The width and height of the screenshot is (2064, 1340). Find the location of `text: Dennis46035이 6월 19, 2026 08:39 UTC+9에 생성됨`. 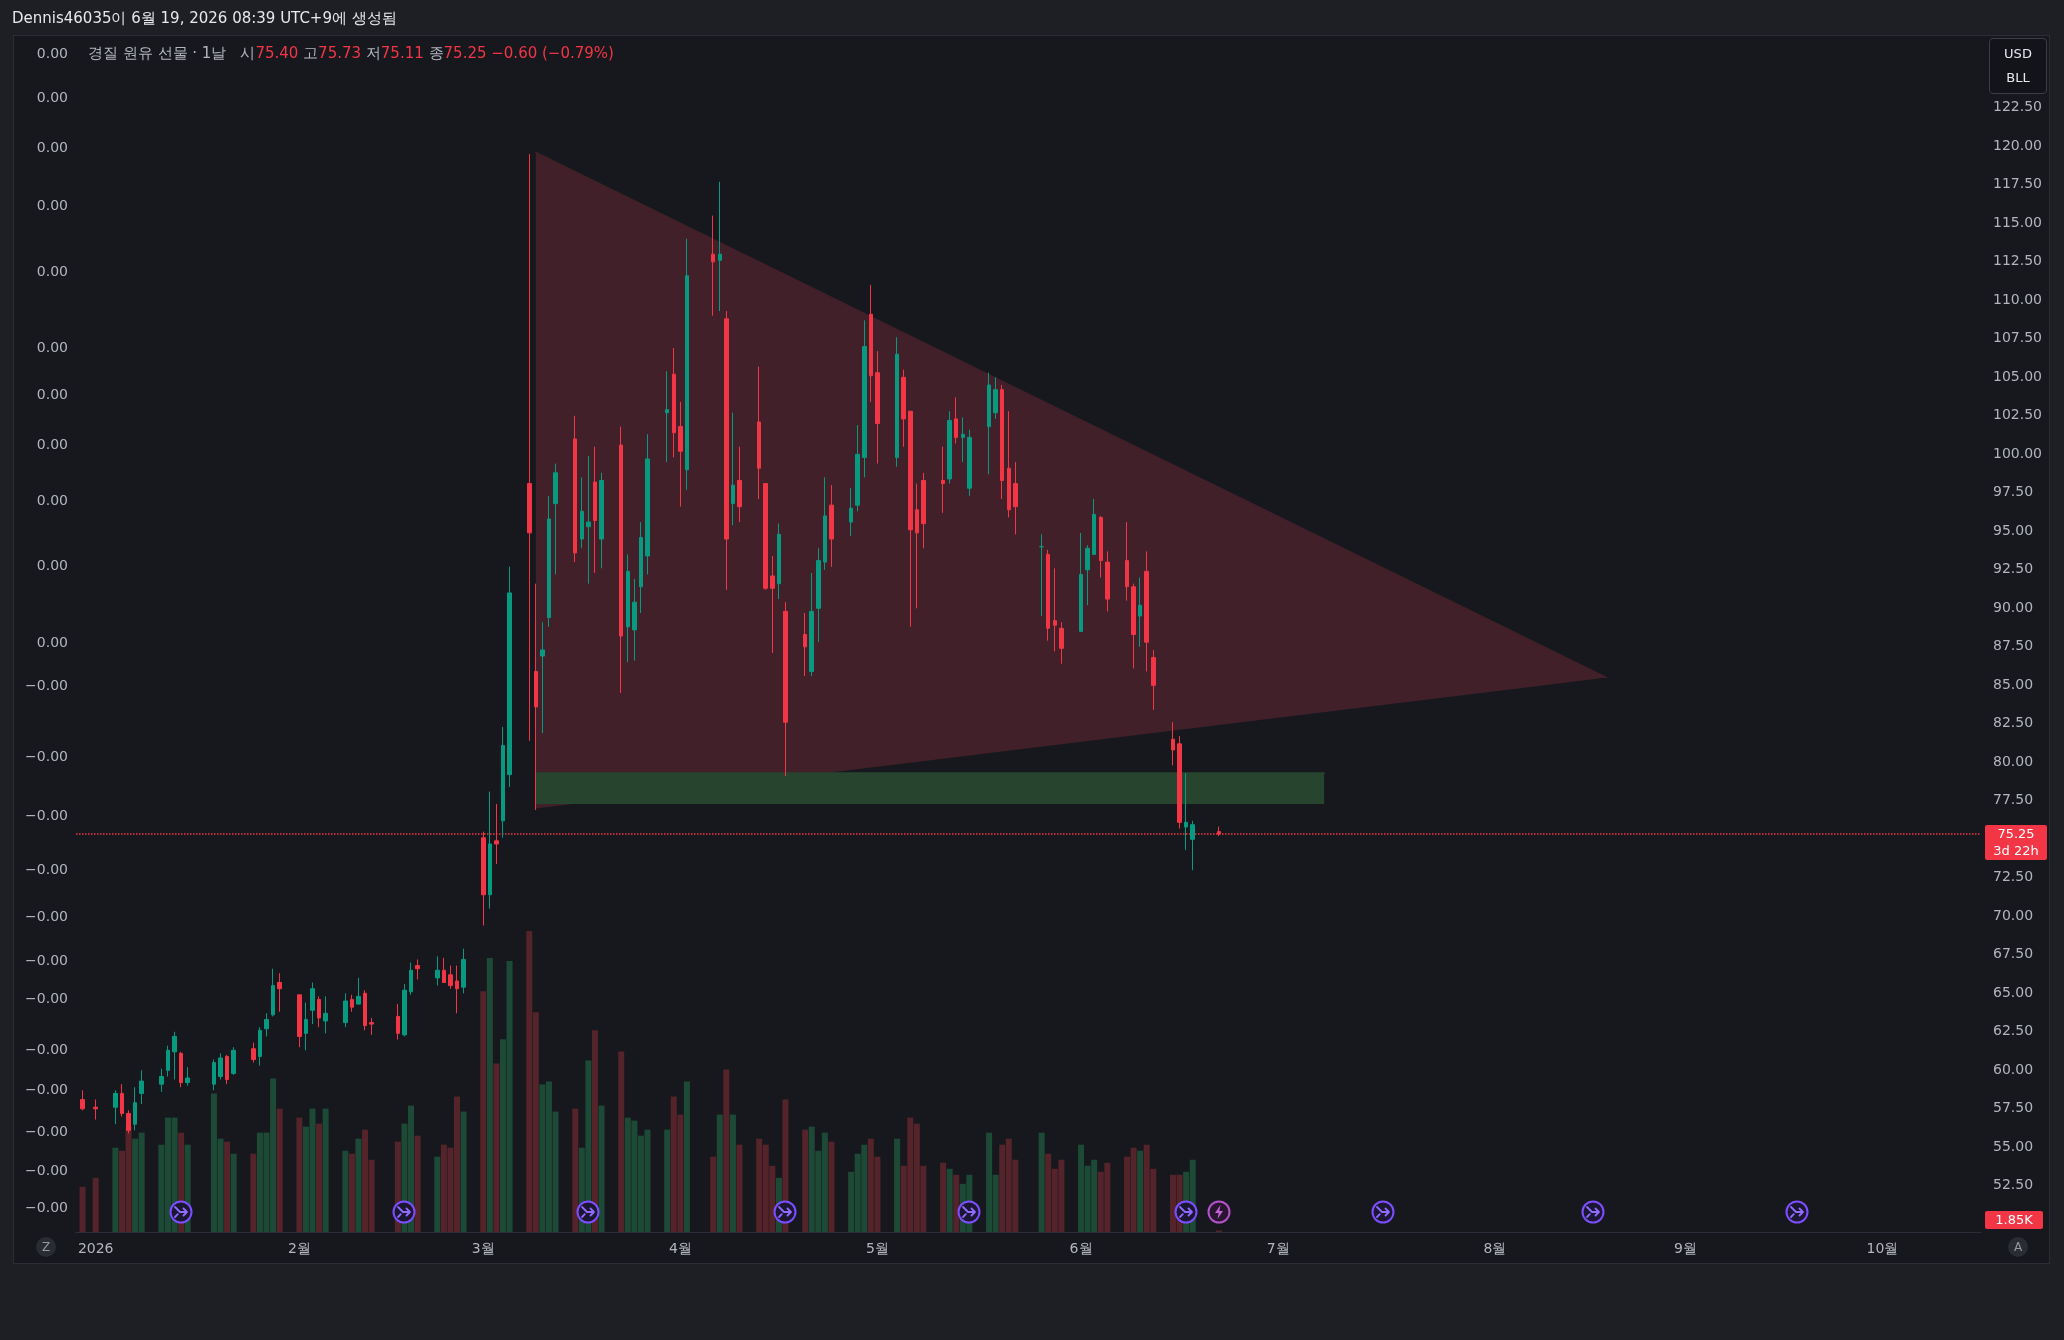

text: Dennis46035이 6월 19, 2026 08:39 UTC+9에 생성됨 is located at coordinates (204, 18).